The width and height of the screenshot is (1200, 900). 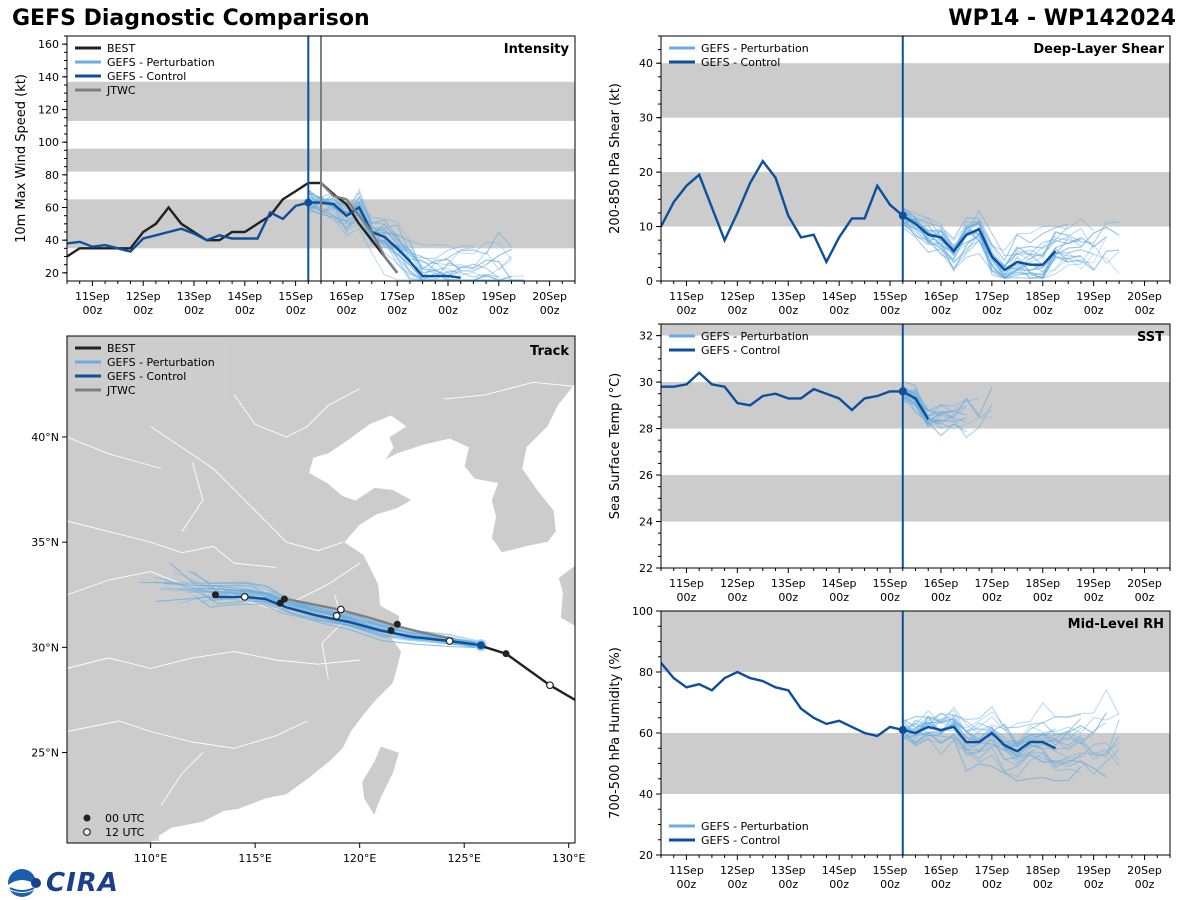 I want to click on track-time-legend-box, so click(x=114, y=825).